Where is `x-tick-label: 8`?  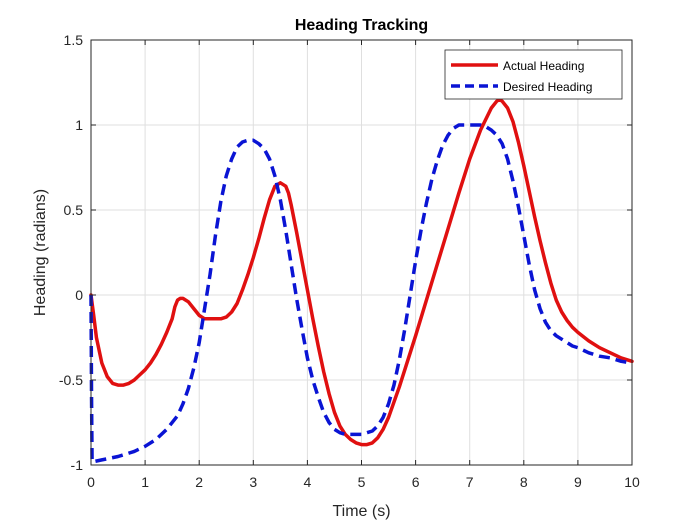 x-tick-label: 8 is located at coordinates (524, 482).